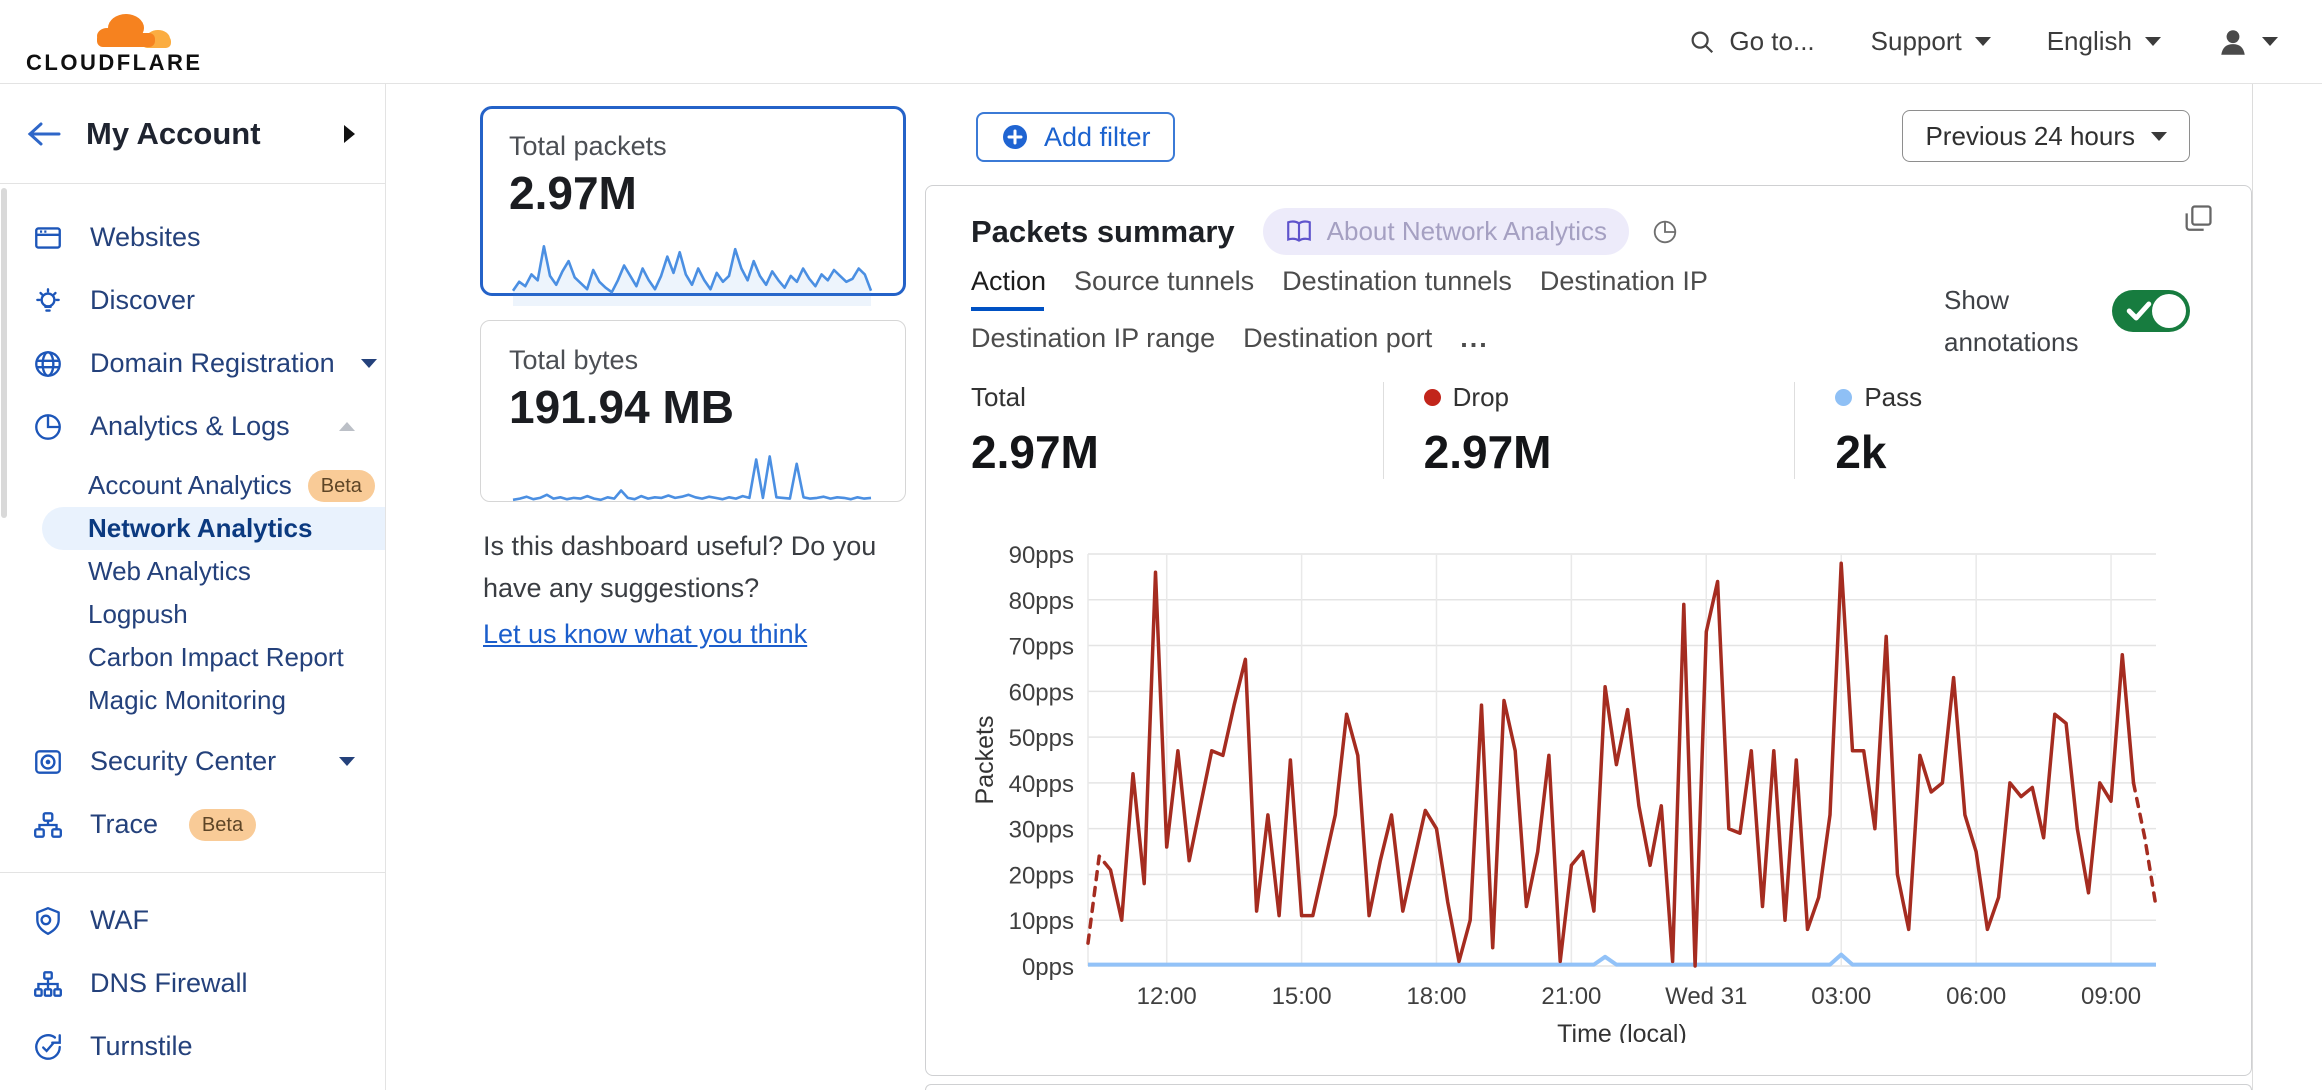 This screenshot has height=1090, width=2322. I want to click on stat-drop: Drop 2.97M, so click(1588, 430).